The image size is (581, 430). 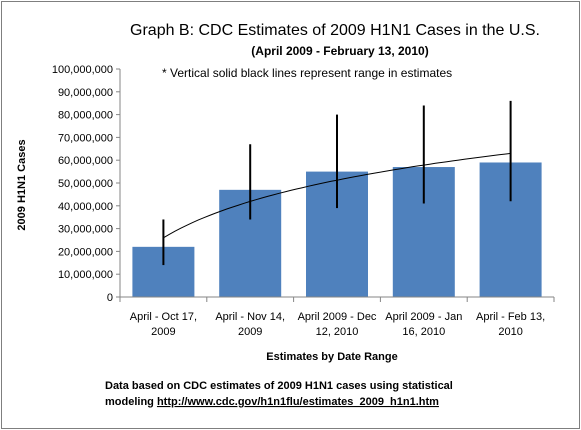 I want to click on y-tick-label: 0, so click(x=110, y=298).